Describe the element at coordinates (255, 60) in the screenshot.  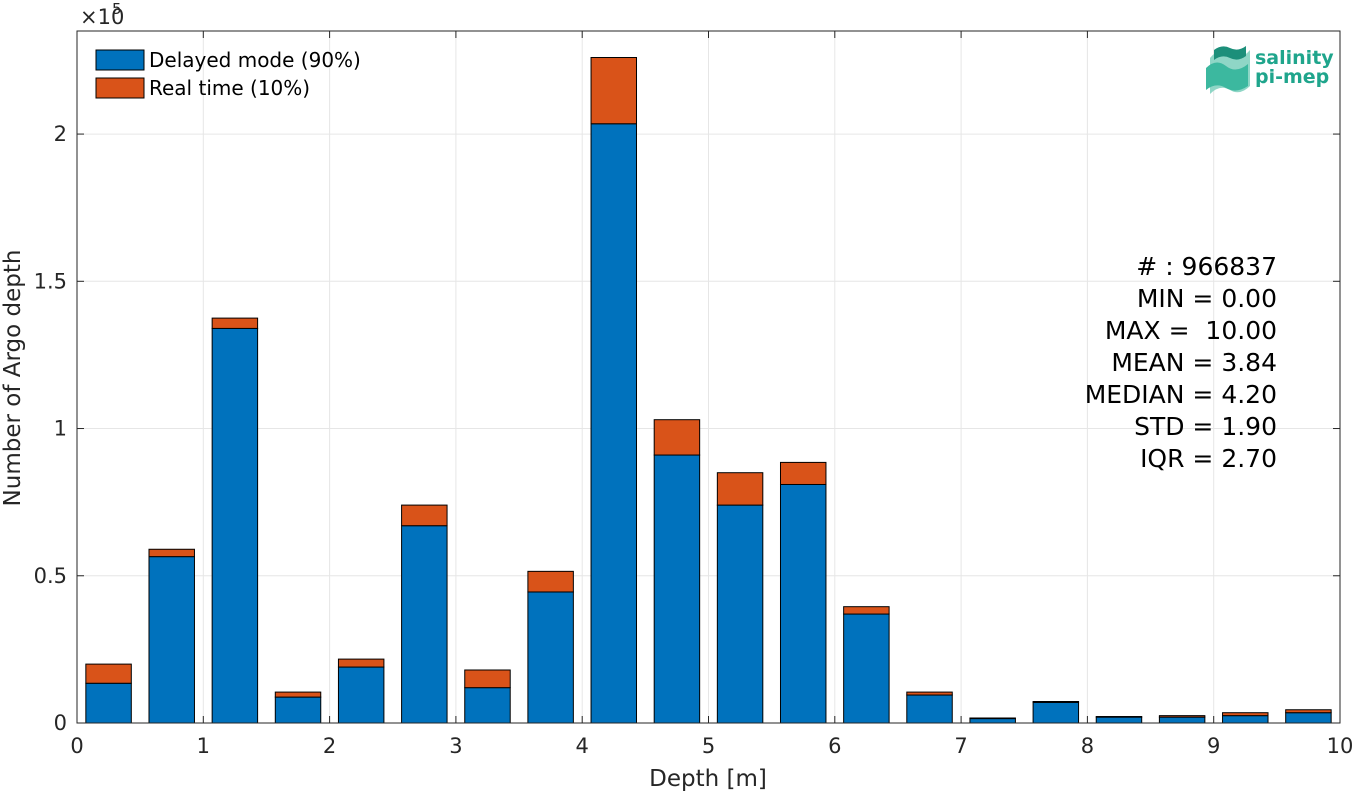
I see `legend-label-delayed: Delayed mode (90%)` at that location.